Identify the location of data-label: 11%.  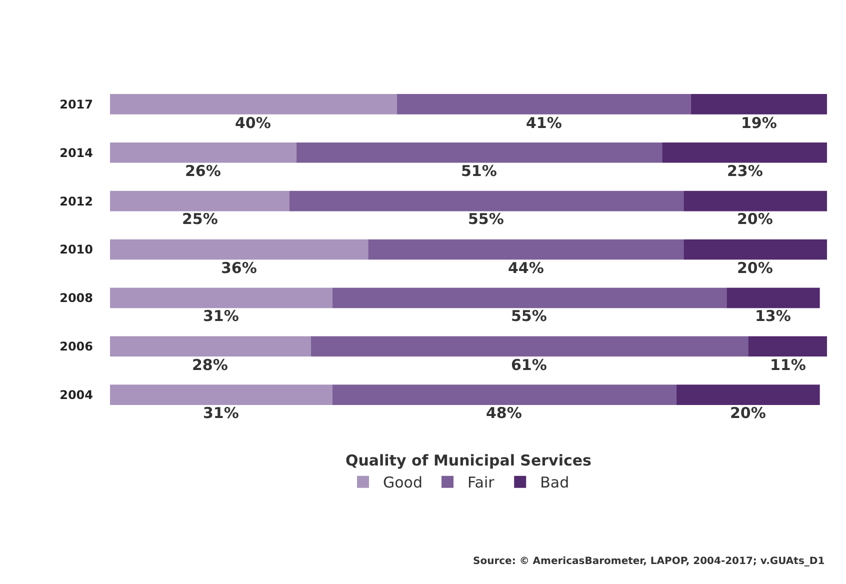
(788, 365).